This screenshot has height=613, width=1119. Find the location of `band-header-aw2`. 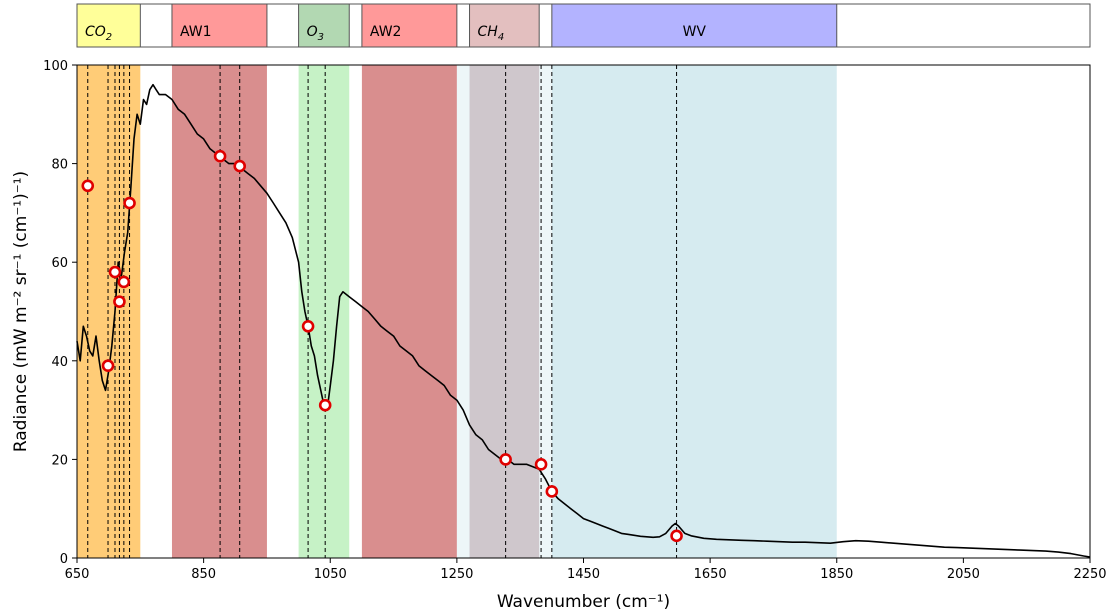

band-header-aw2 is located at coordinates (409, 25).